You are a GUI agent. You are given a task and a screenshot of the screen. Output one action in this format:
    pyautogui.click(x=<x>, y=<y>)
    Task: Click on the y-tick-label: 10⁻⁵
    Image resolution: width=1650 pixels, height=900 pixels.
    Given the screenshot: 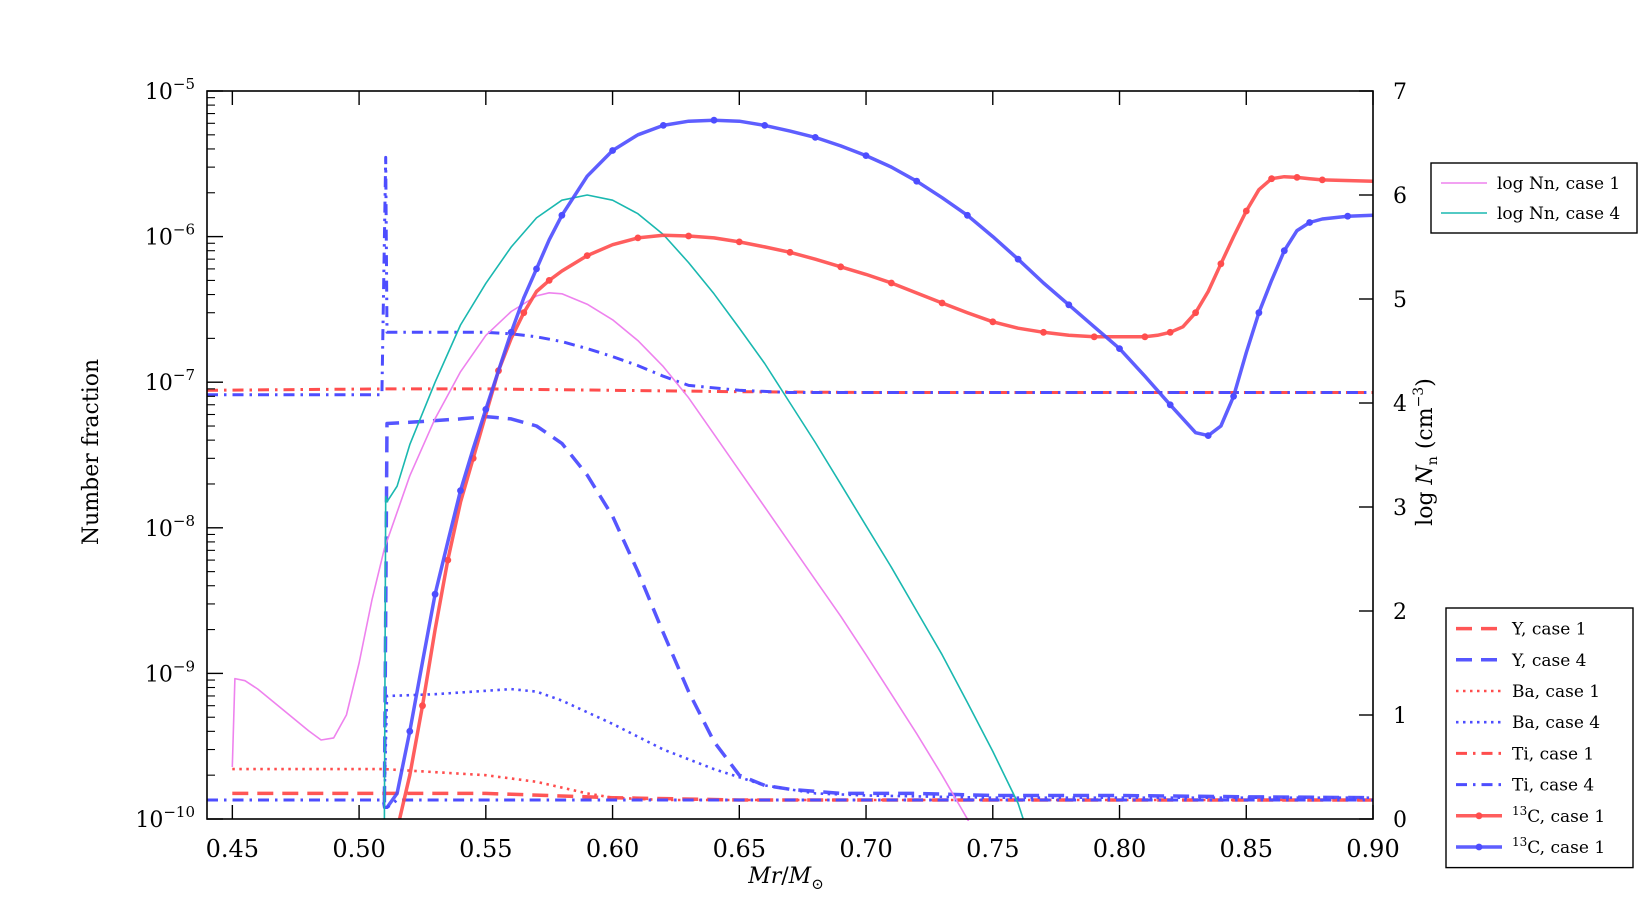 What is the action you would take?
    pyautogui.click(x=170, y=90)
    